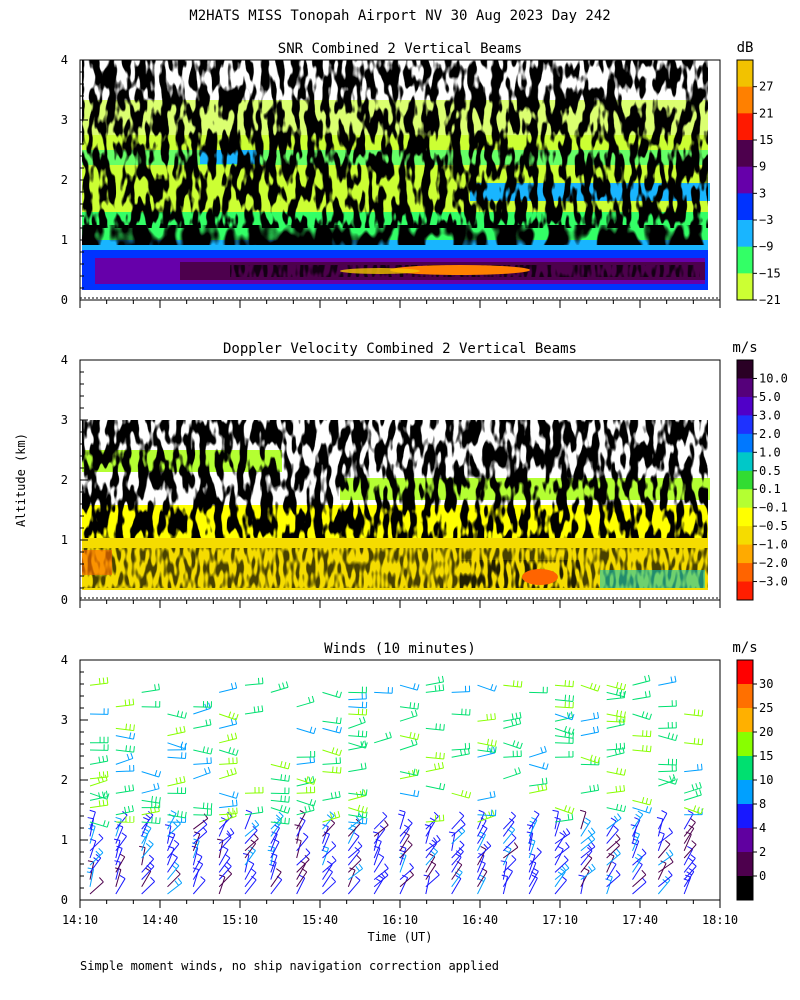 Image resolution: width=800 pixels, height=1000 pixels. Describe the element at coordinates (773, 545) in the screenshot. I see `colorbar-label: −1.0` at that location.